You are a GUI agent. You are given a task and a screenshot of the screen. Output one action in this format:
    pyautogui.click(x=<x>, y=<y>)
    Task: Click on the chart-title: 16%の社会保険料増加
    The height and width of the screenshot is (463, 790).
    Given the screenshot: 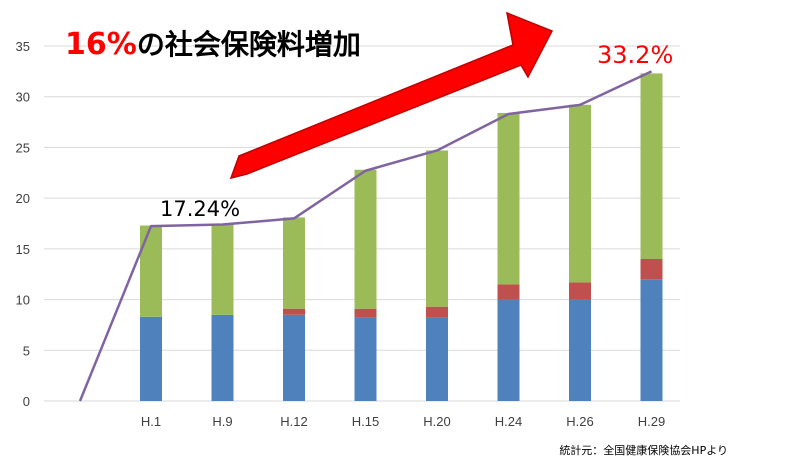 What is the action you would take?
    pyautogui.click(x=213, y=44)
    